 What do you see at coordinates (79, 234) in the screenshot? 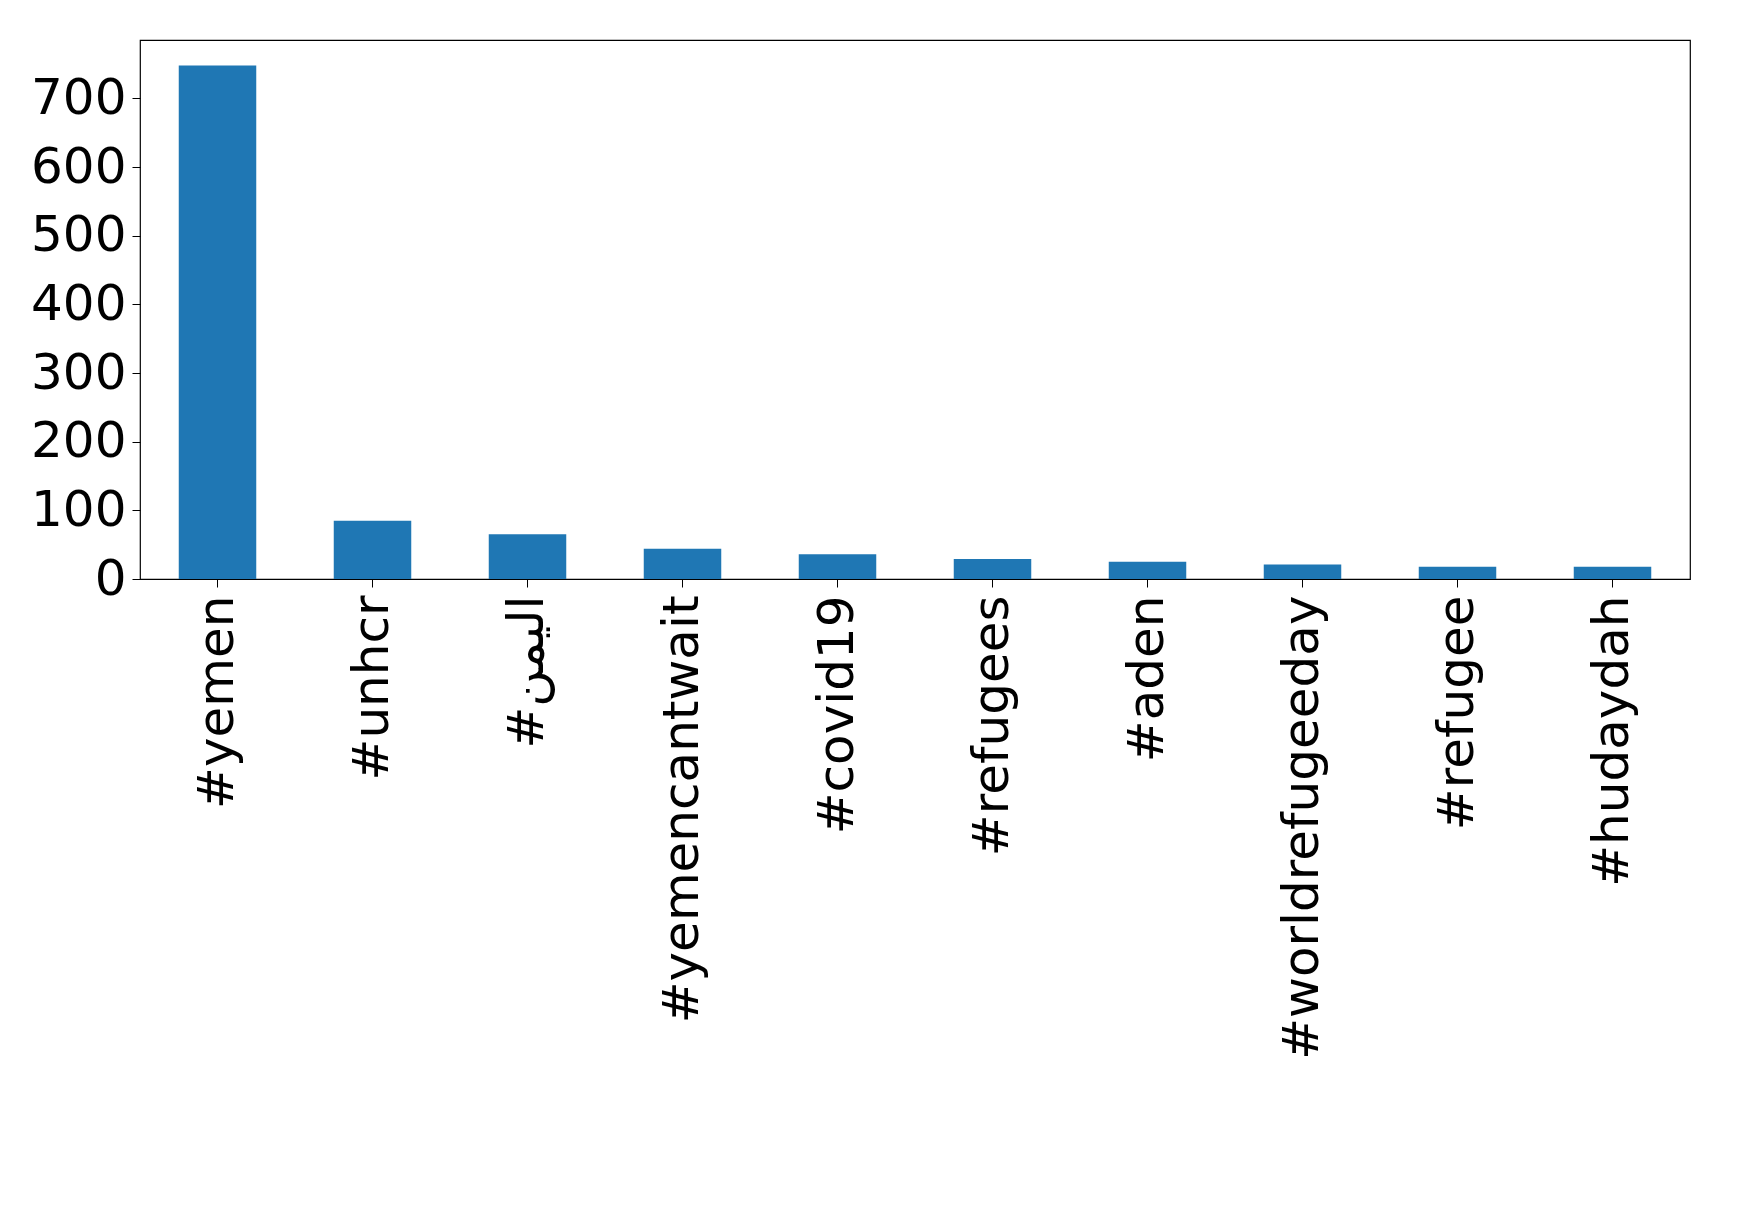
I see `y-tick-label: 500` at bounding box center [79, 234].